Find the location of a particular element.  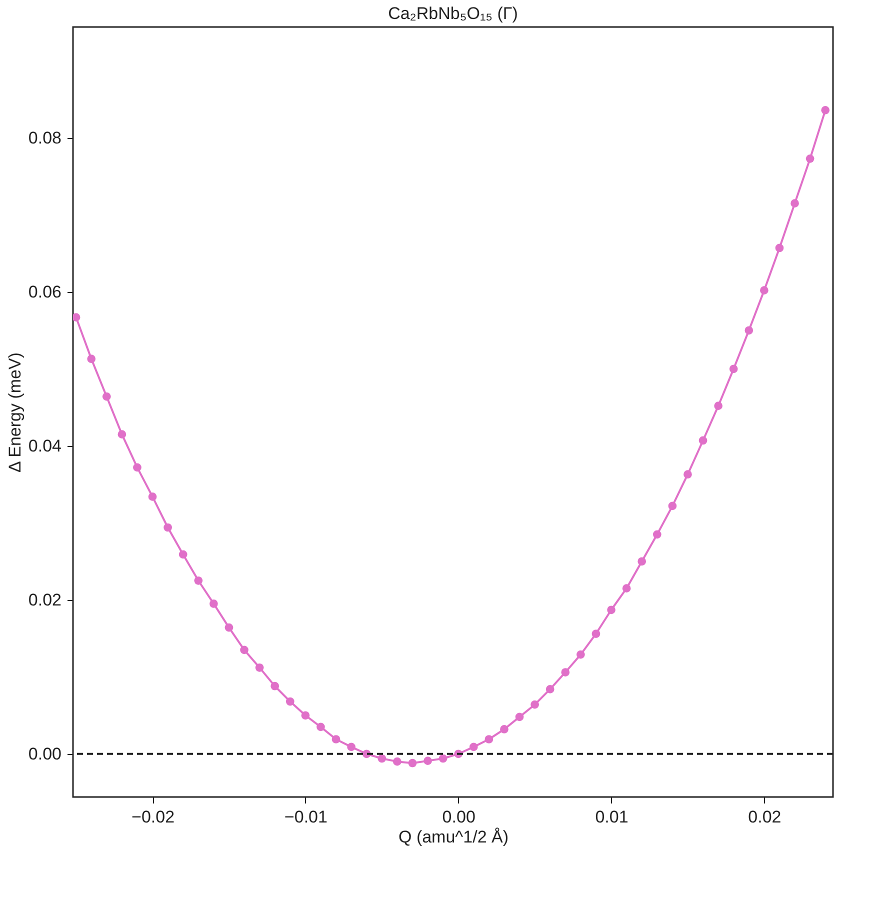

y-tick-label: 0.02 is located at coordinates (45, 600).